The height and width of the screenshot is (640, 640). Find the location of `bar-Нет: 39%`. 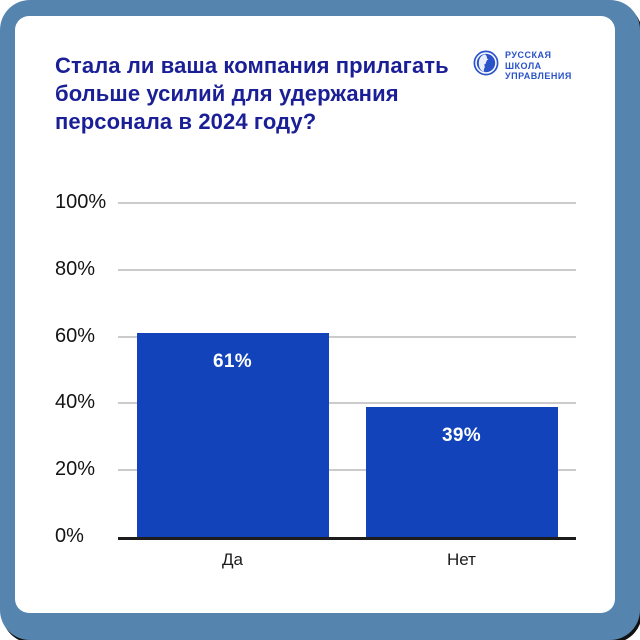

bar-Нет: 39% is located at coordinates (461, 471).